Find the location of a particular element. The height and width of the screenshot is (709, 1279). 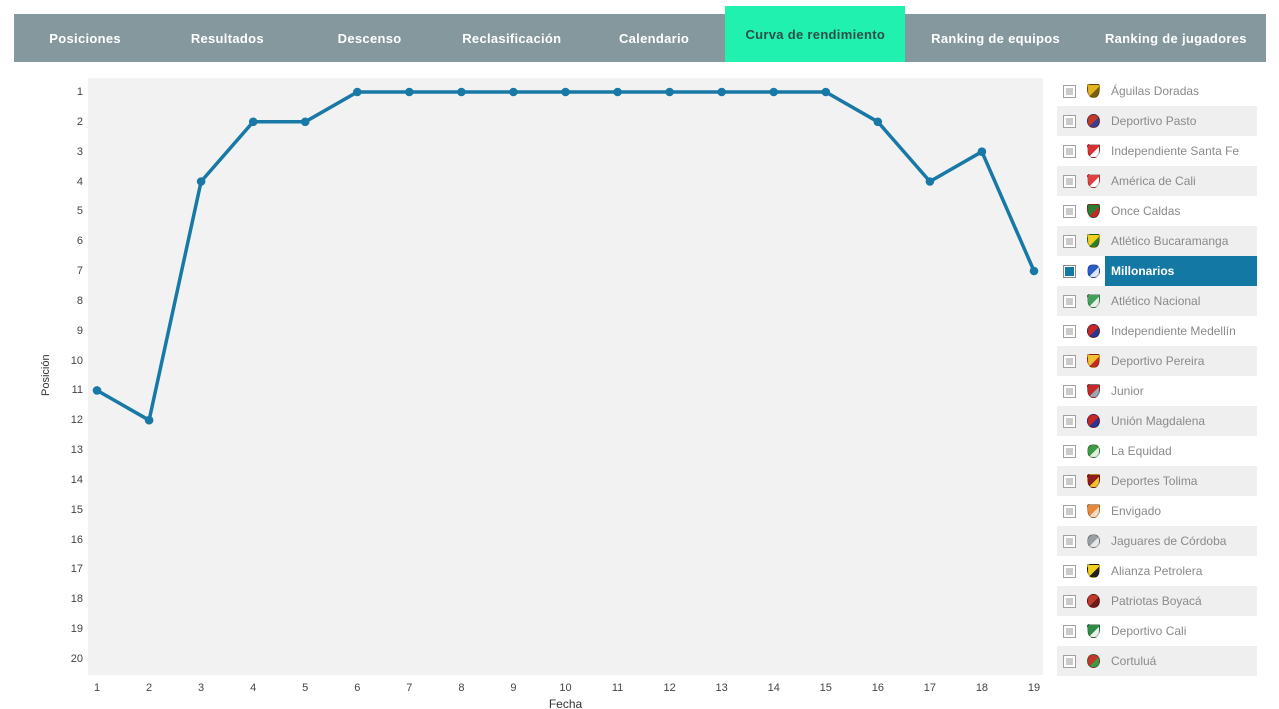

aguilas-doradas-logo-icon is located at coordinates (1093, 91).